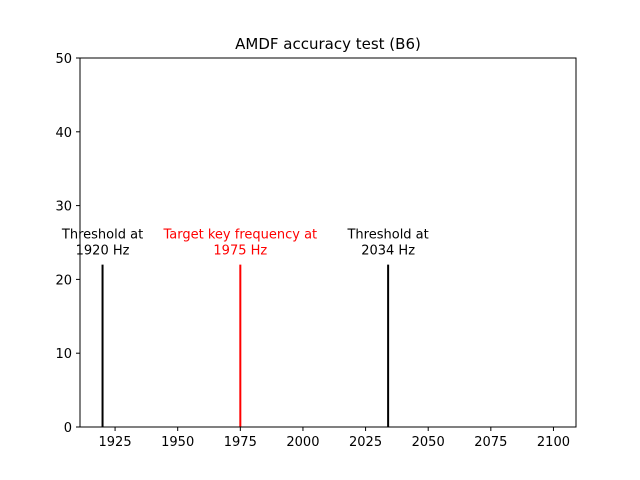 This screenshot has height=480, width=640. I want to click on x-tick-label: 2075, so click(490, 442).